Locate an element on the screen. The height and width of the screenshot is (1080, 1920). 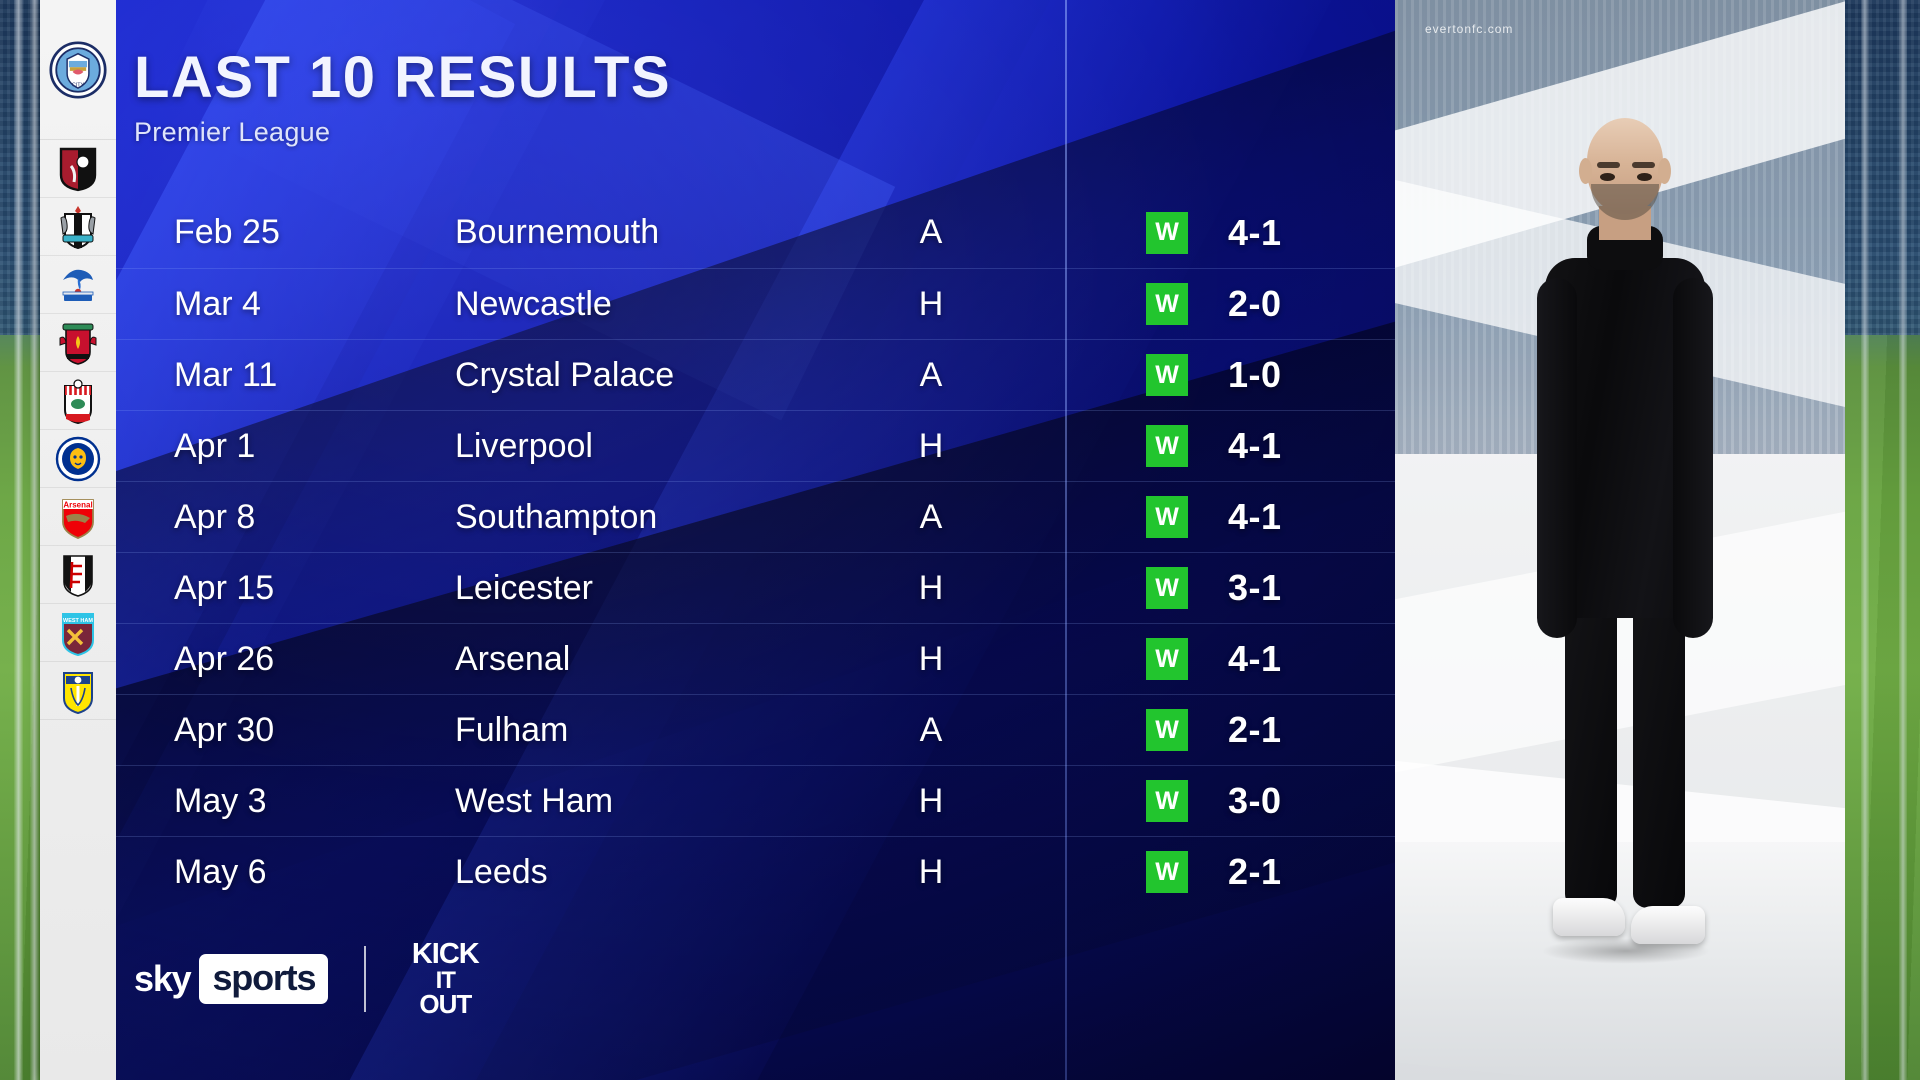
rail-crest-leeds is located at coordinates (78, 691).